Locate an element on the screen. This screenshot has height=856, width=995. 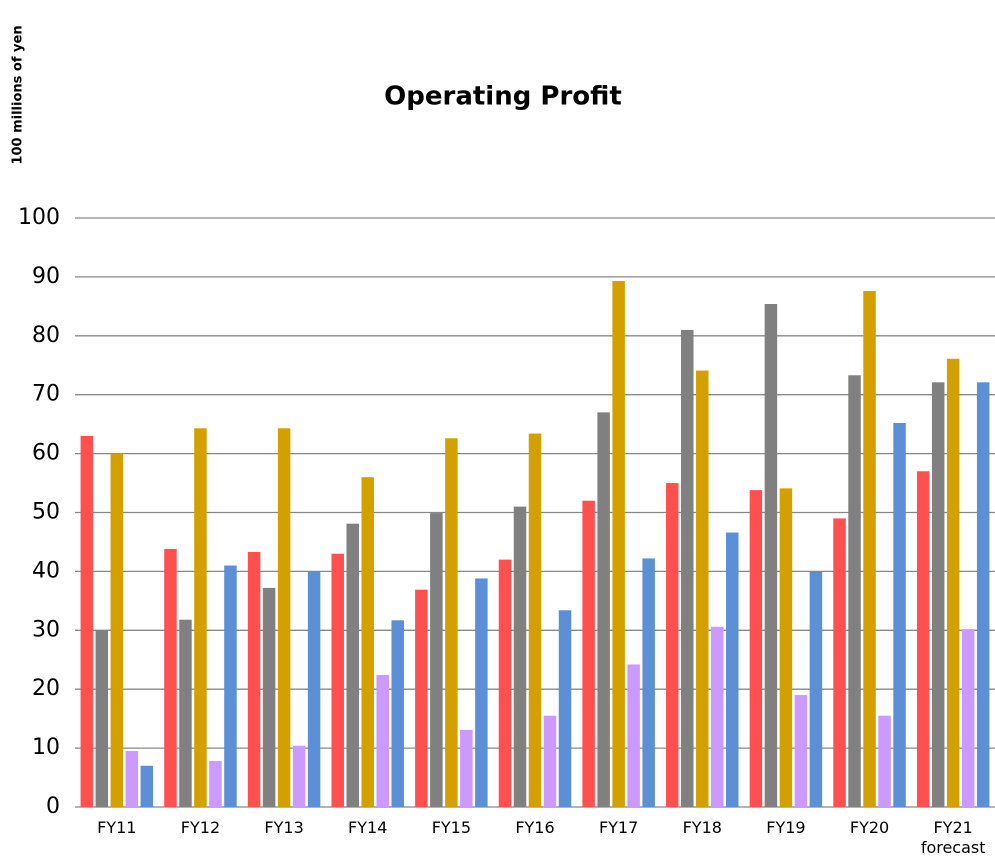
y-tick-label: 0 is located at coordinates (53, 806).